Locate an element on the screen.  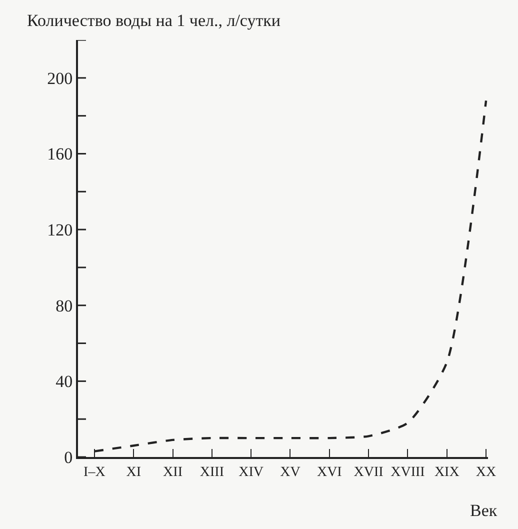
x-tick-label: XX is located at coordinates (486, 472).